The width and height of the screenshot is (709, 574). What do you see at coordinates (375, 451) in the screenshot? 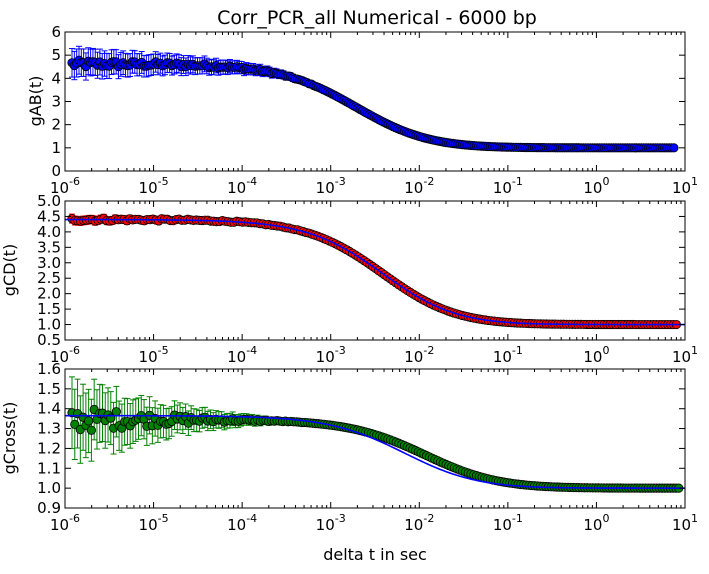
I see `fit-line` at bounding box center [375, 451].